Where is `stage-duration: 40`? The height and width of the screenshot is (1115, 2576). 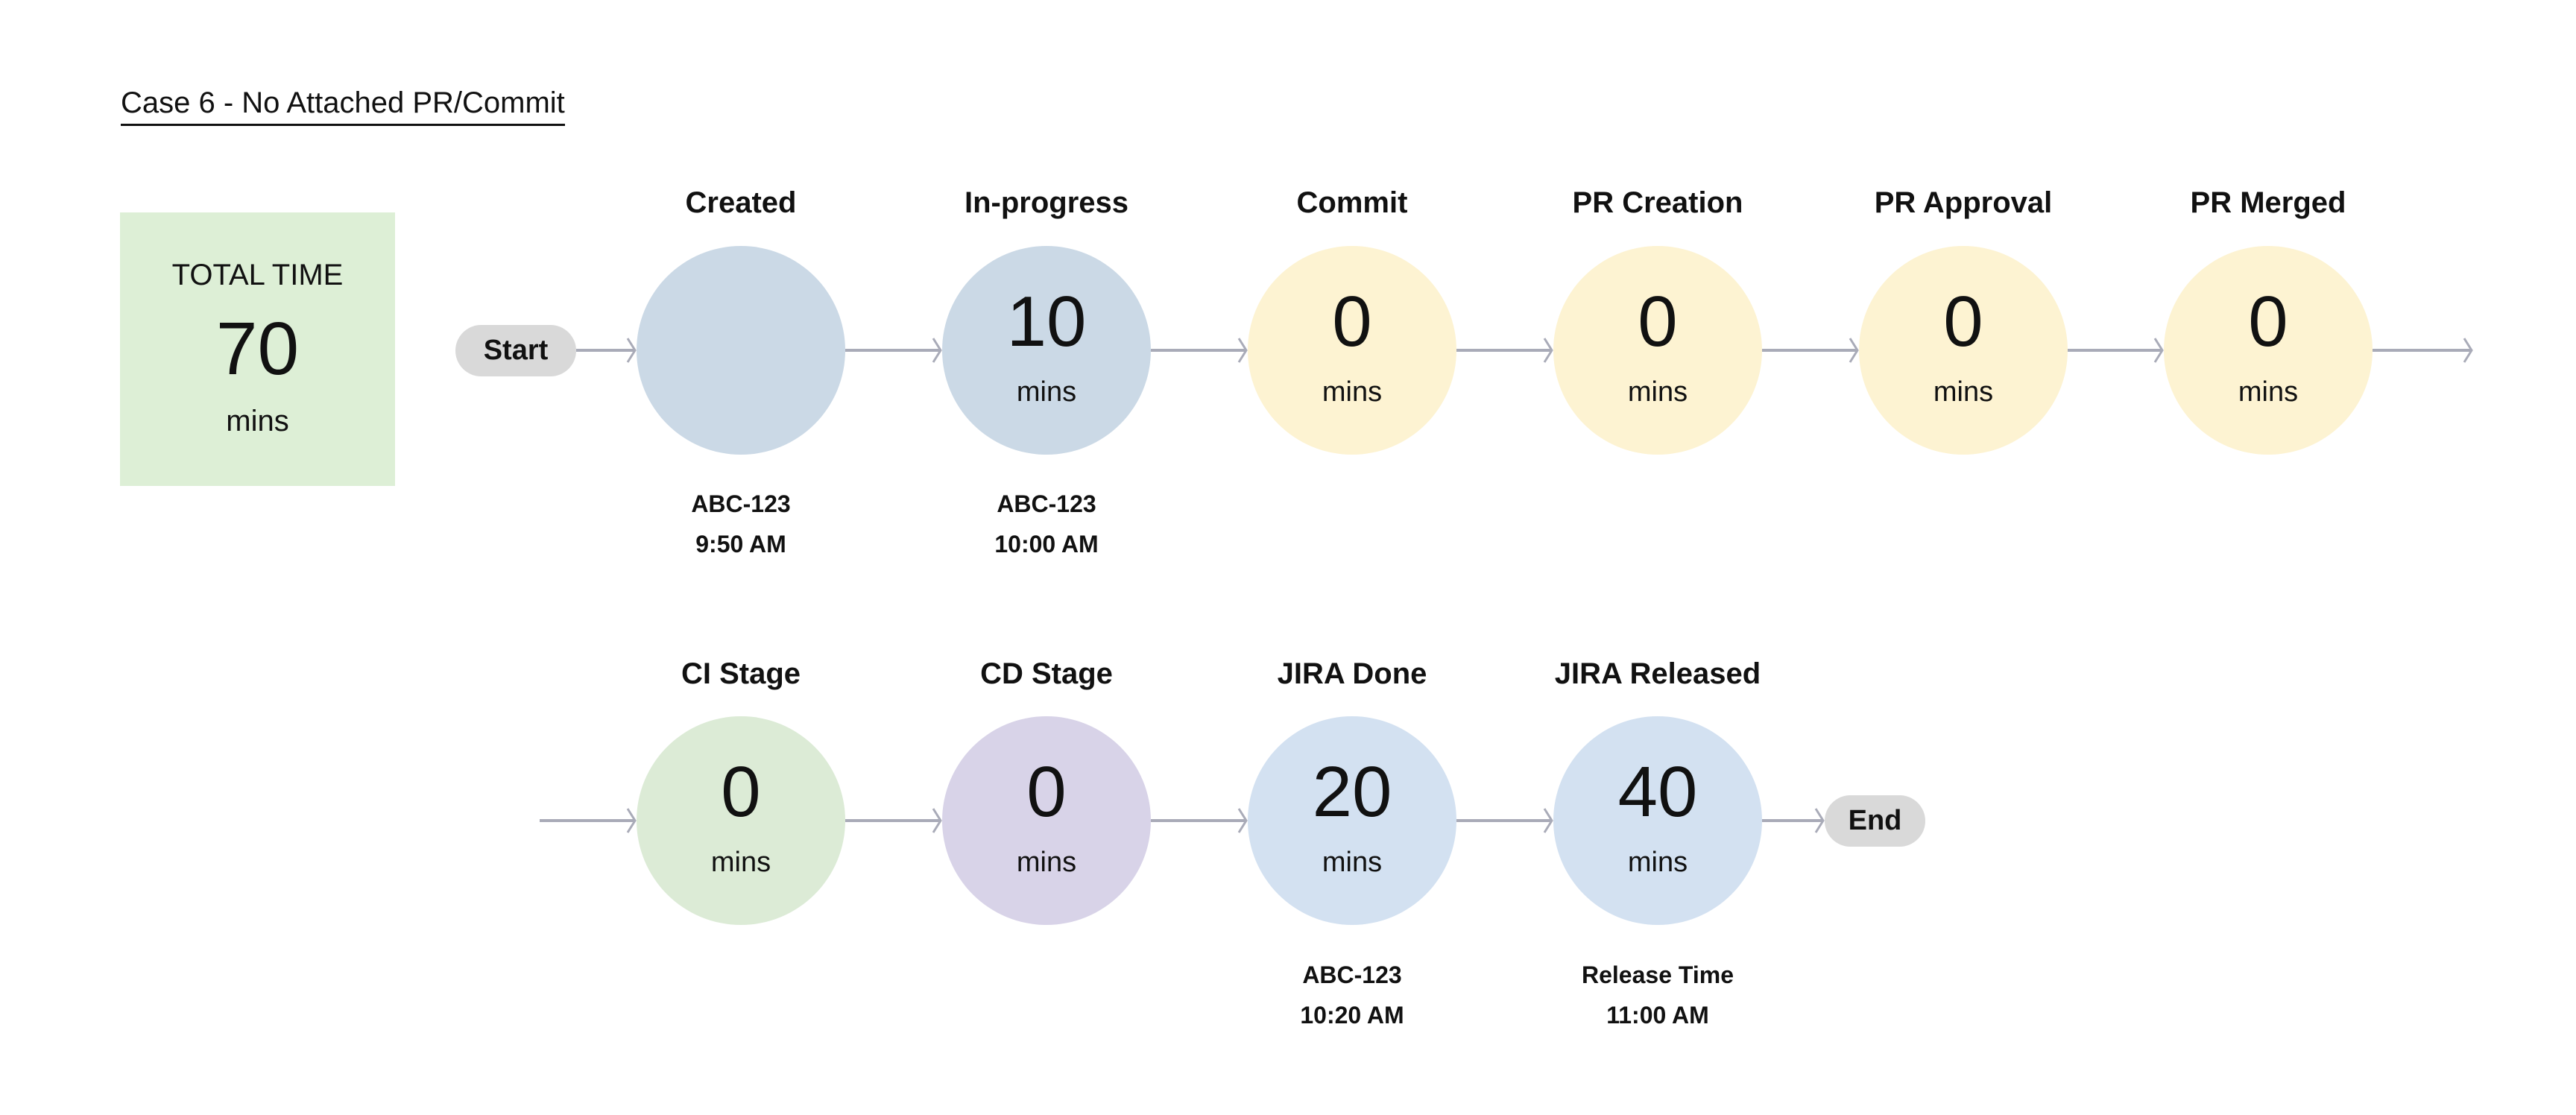 stage-duration: 40 is located at coordinates (1657, 792).